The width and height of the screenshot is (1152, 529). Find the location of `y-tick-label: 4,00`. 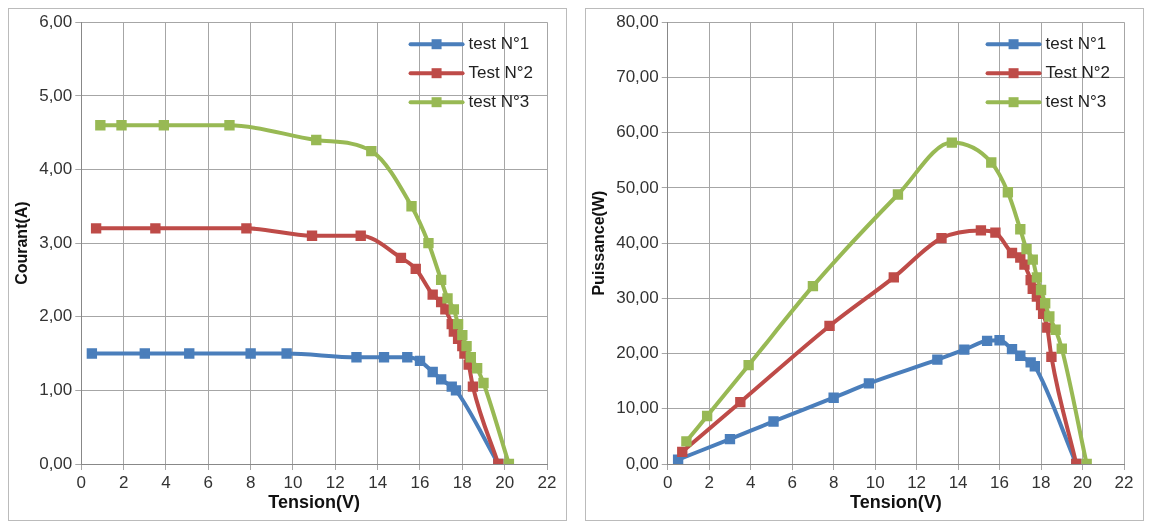

y-tick-label: 4,00 is located at coordinates (56, 169).